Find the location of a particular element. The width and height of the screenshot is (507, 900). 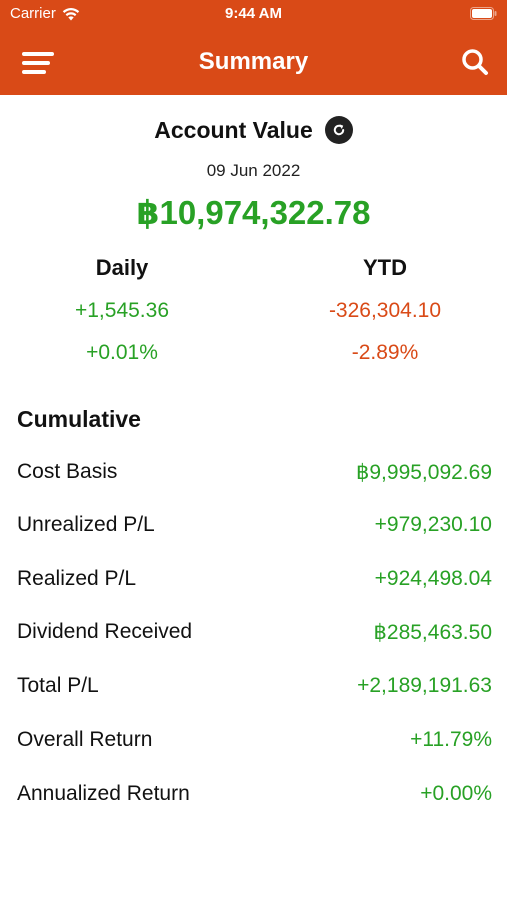

dividend-received-row: Dividend Received ฿285,463.50 is located at coordinates (254, 632).